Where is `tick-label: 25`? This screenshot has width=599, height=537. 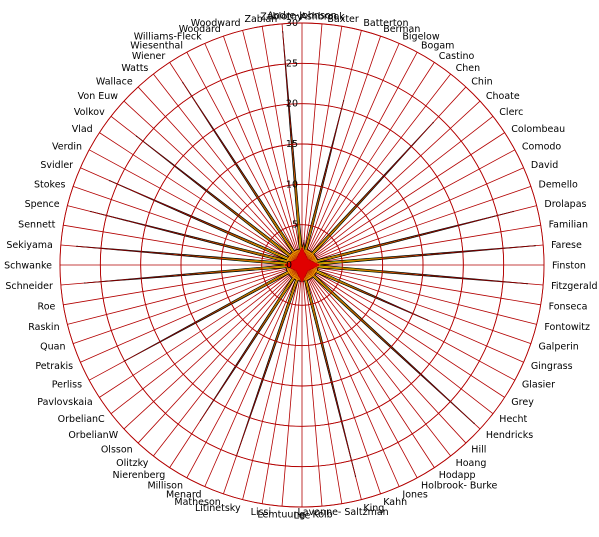 tick-label: 25 is located at coordinates (292, 63).